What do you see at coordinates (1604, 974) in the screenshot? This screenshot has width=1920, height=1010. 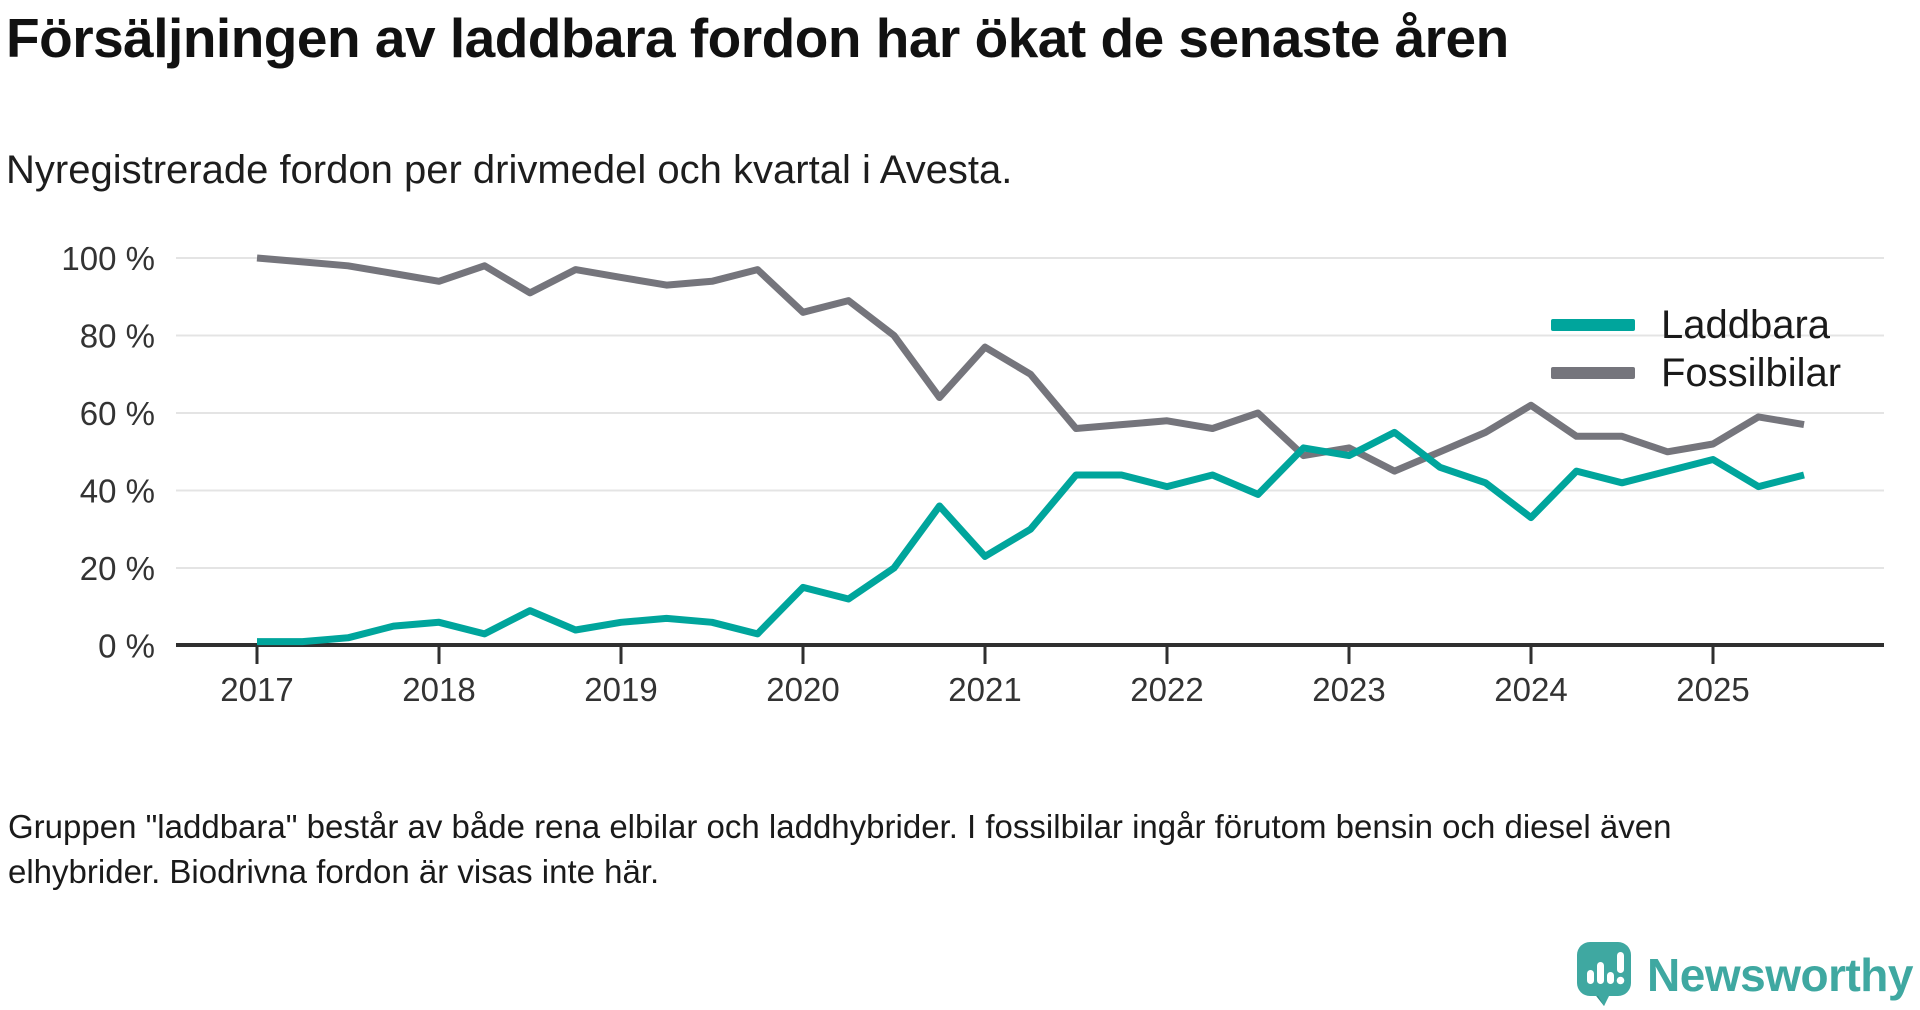 I see `newsworthy-speech-bubble-chart-icon` at bounding box center [1604, 974].